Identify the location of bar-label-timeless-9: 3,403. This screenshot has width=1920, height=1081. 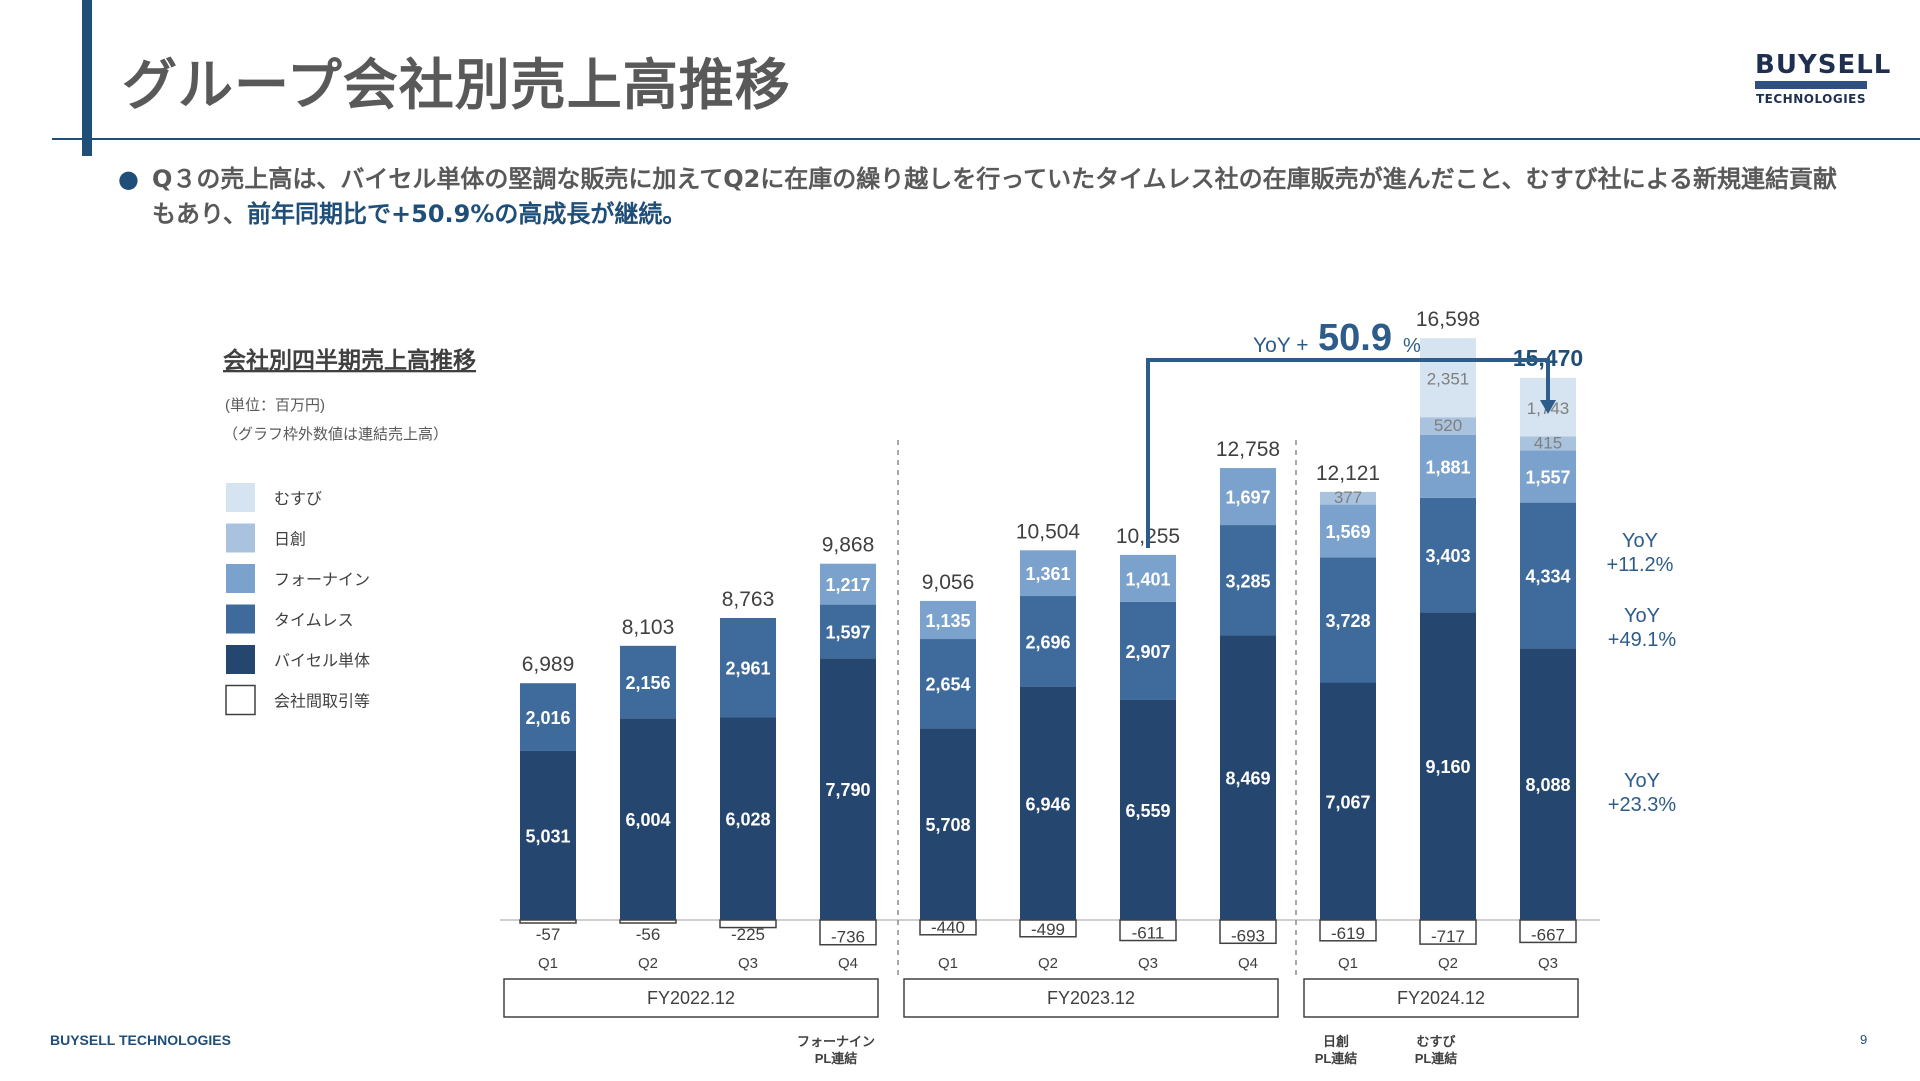
(1447, 556).